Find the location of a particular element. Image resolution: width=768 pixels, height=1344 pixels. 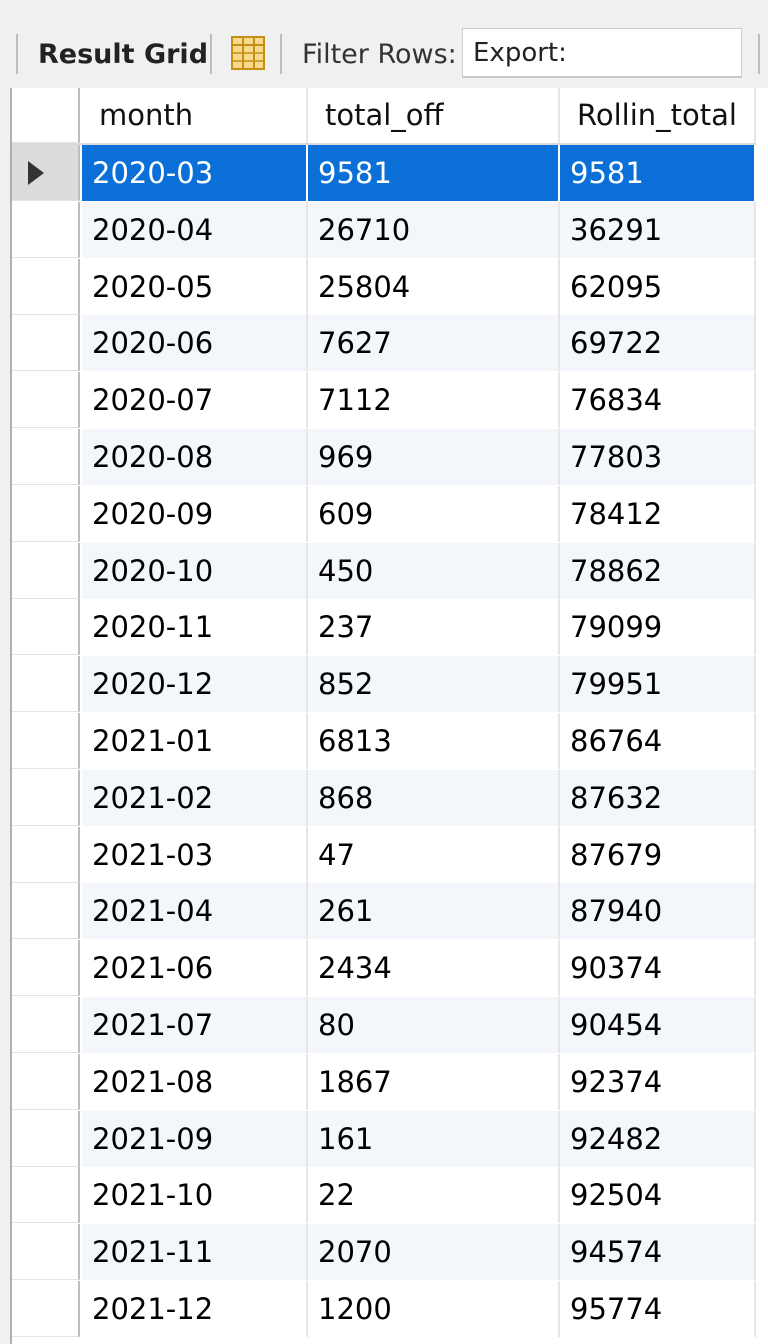

table-cell: 969 is located at coordinates (434, 457).